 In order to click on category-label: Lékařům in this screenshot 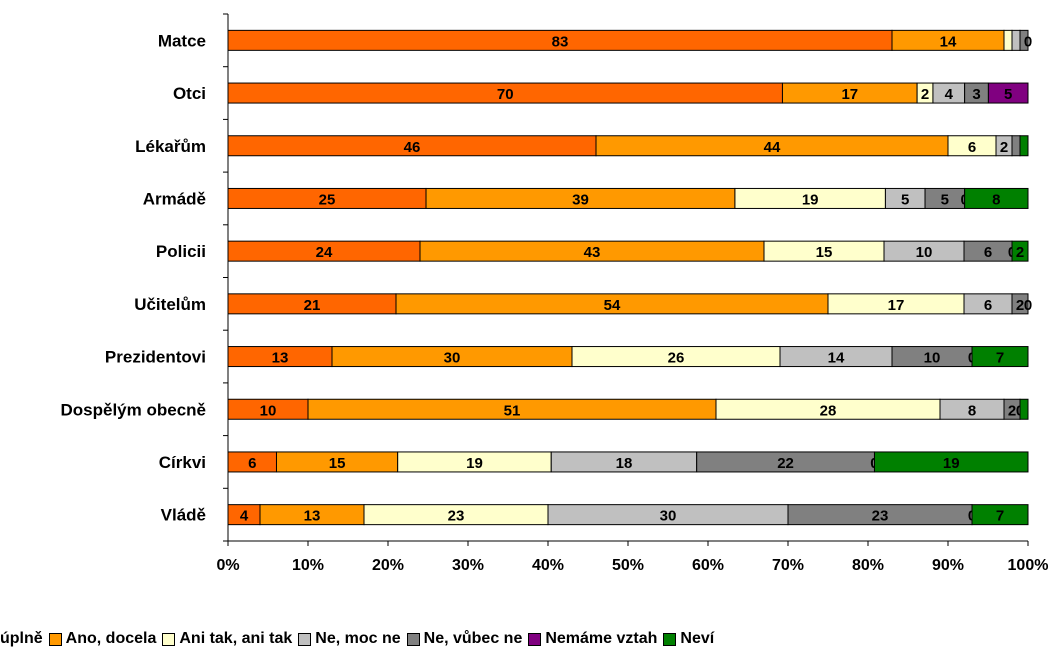, I will do `click(170, 146)`.